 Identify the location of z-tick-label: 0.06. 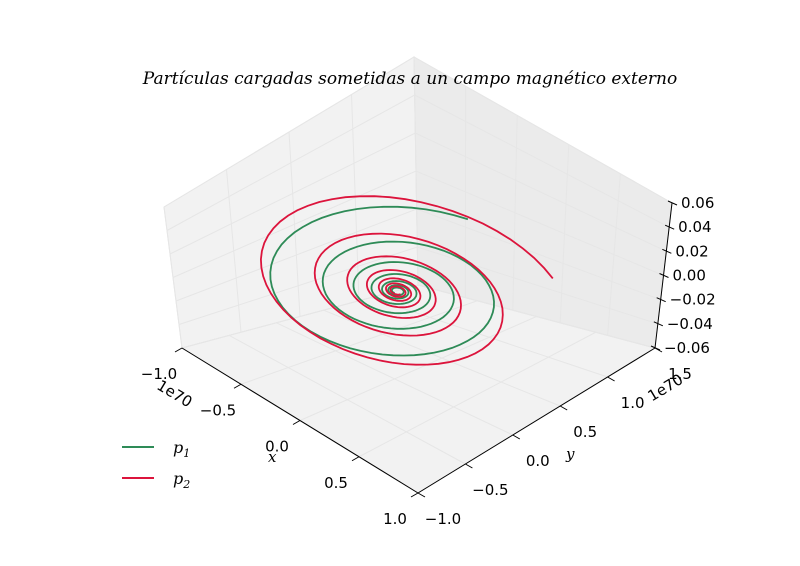
(697, 203).